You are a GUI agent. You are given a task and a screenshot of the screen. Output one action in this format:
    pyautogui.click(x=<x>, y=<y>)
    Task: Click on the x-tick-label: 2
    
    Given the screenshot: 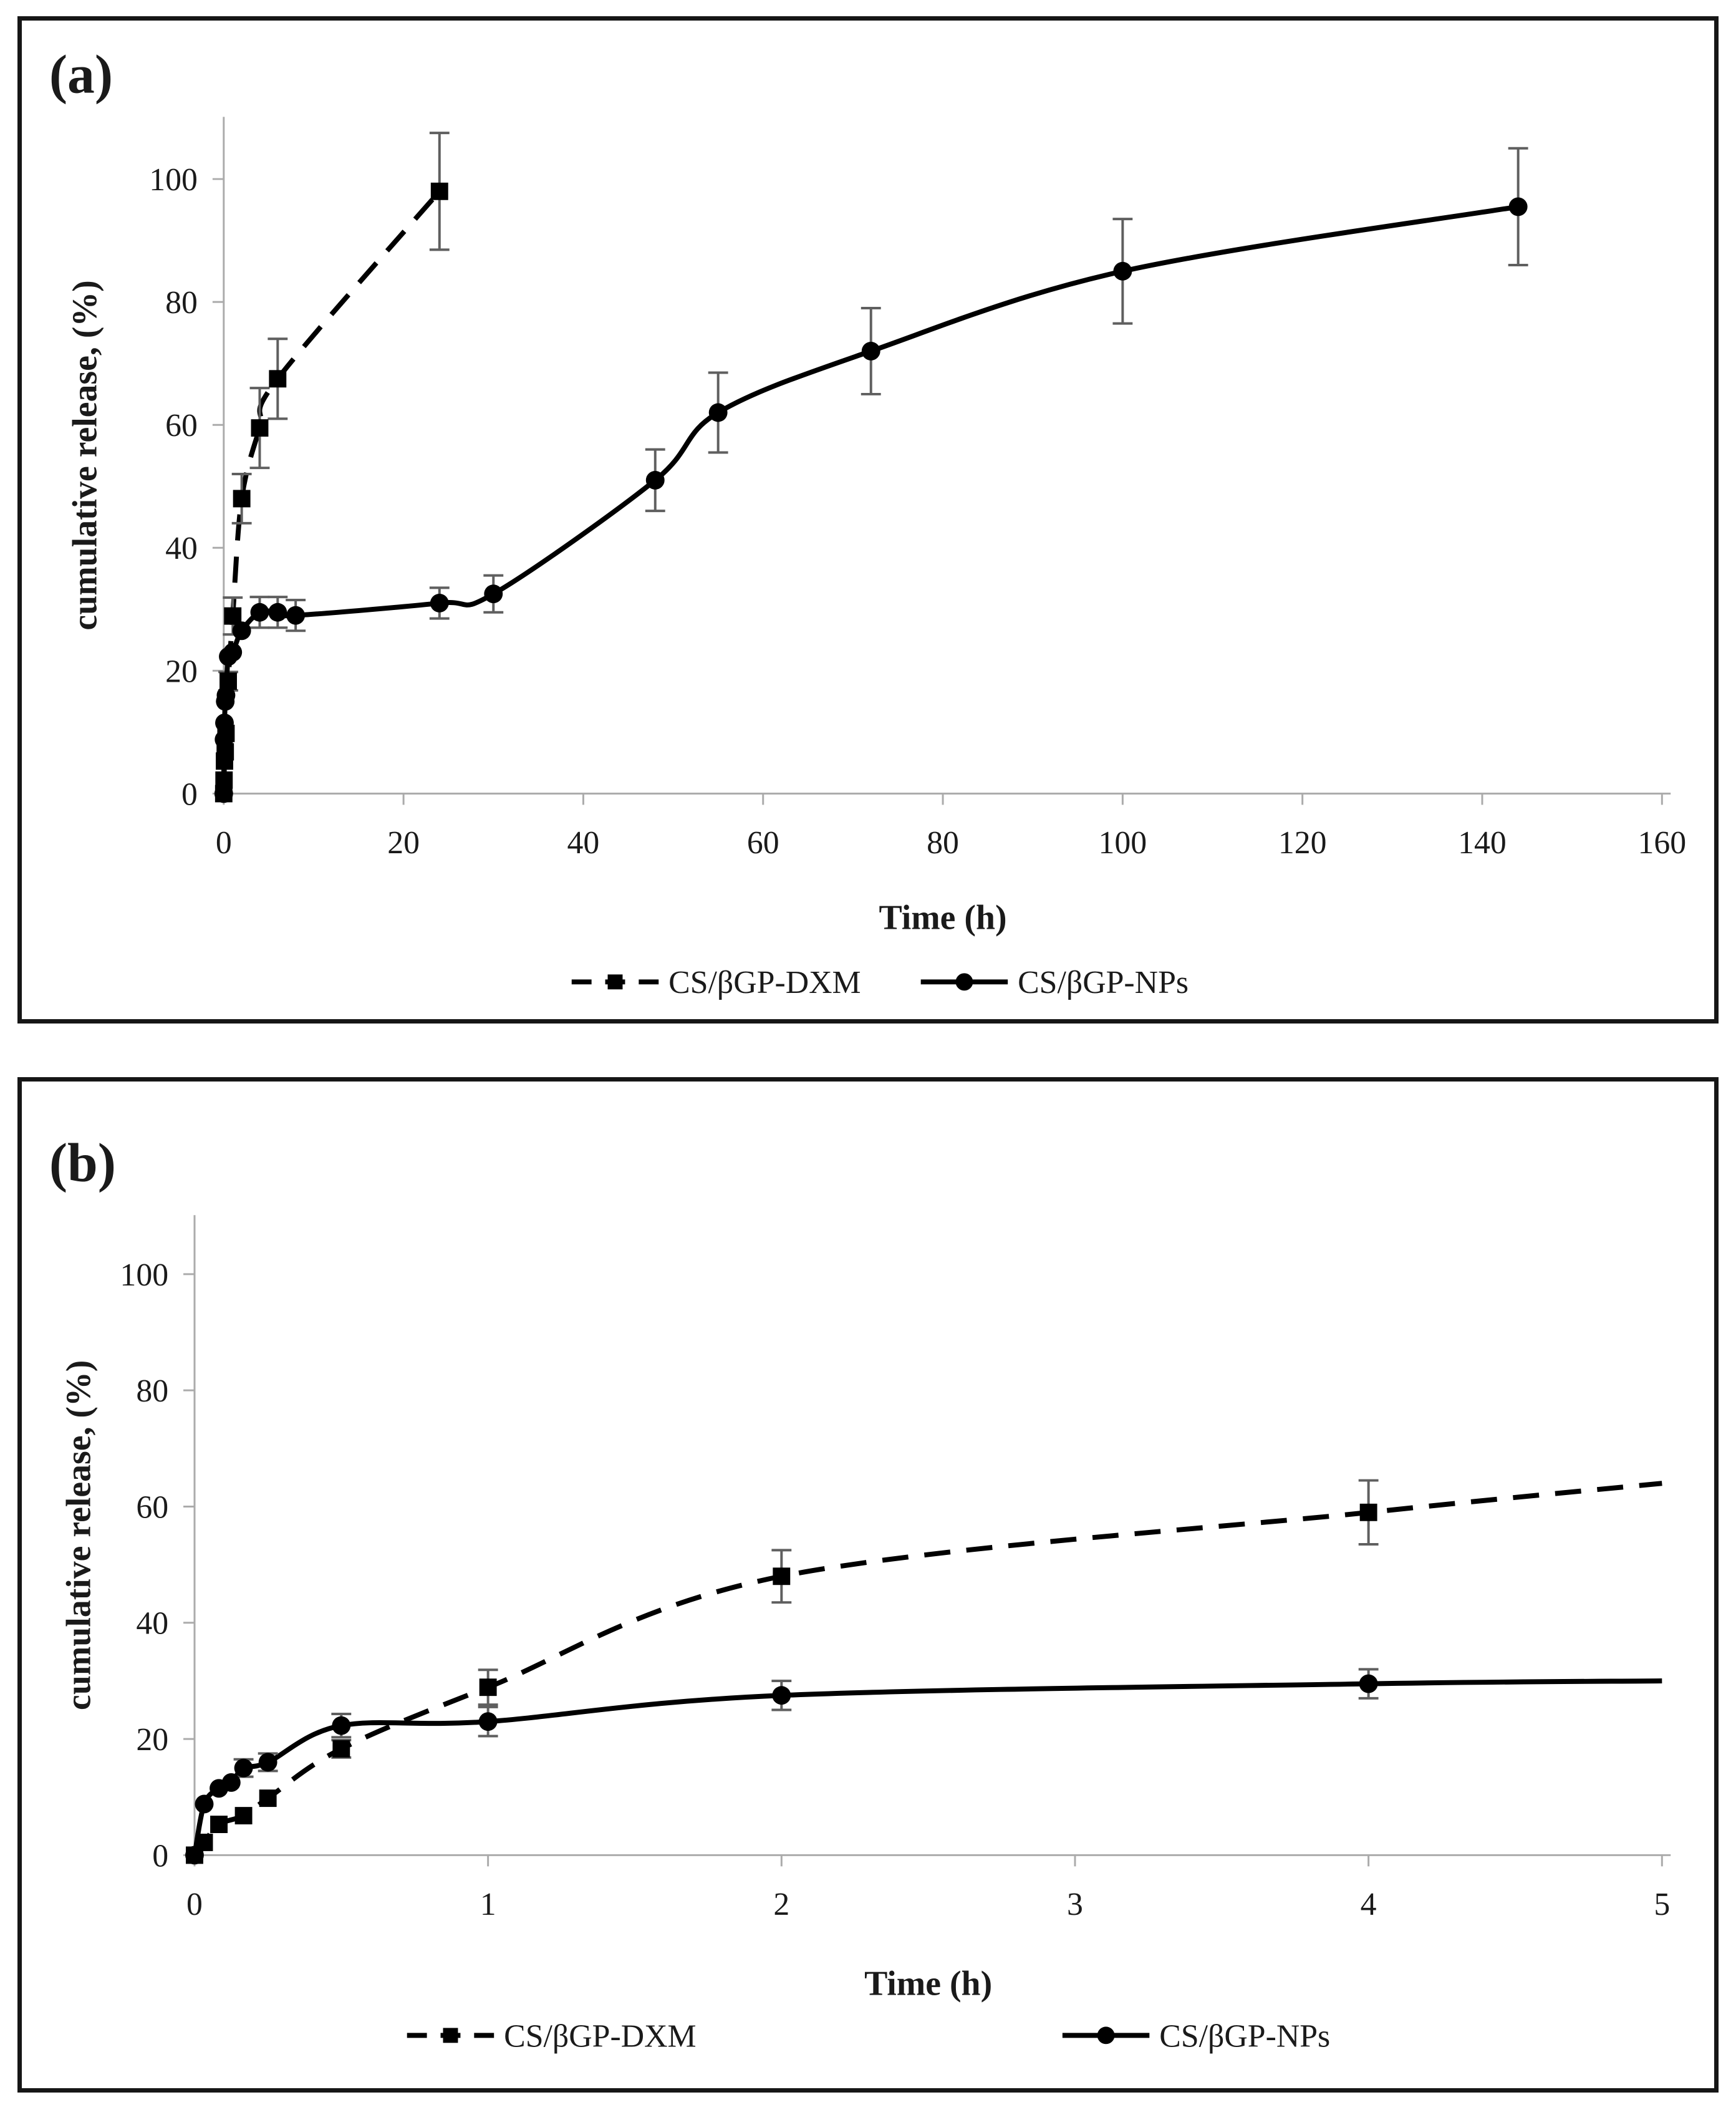 What is the action you would take?
    pyautogui.click(x=781, y=1904)
    